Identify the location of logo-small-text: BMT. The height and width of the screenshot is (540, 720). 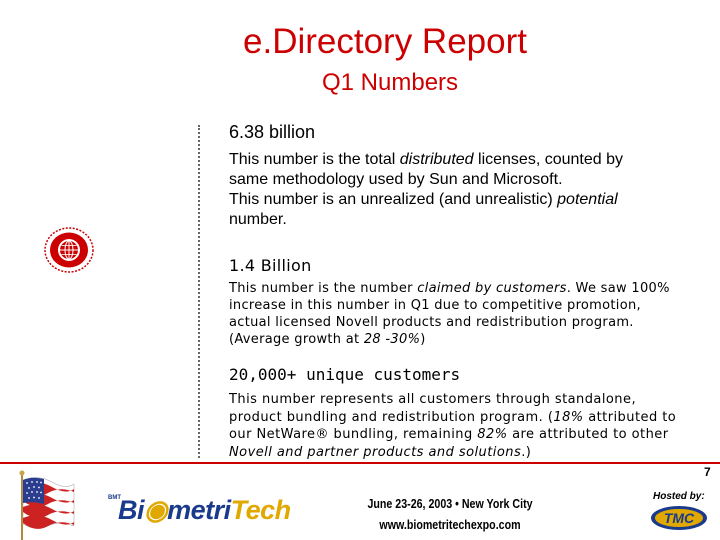
(114, 498).